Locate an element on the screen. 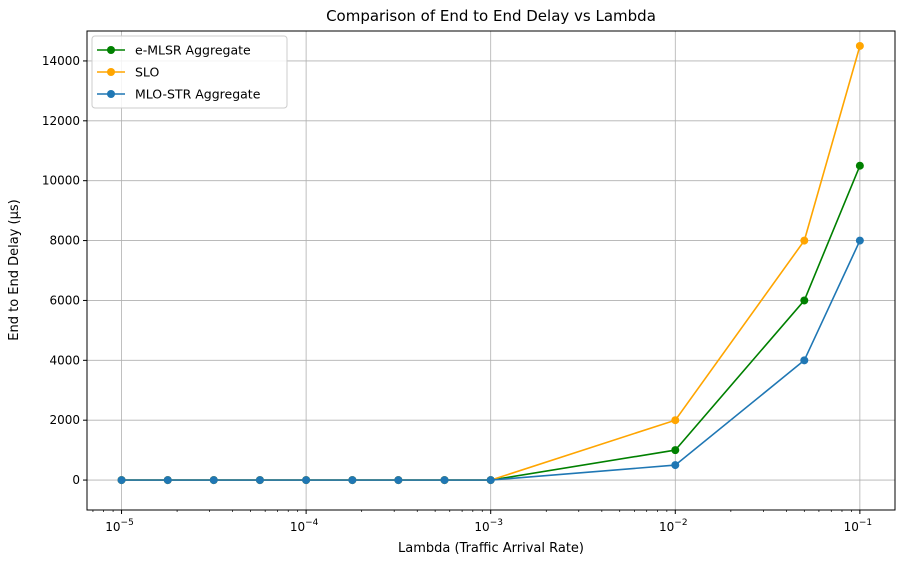 The image size is (906, 563). chart-title: Comparison of End to End Delay vs Lambda is located at coordinates (491, 16).